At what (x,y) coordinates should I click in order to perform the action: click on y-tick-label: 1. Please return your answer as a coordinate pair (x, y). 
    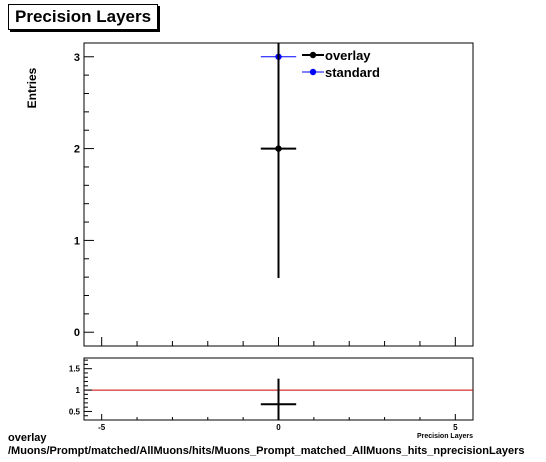
    Looking at the image, I should click on (77, 241).